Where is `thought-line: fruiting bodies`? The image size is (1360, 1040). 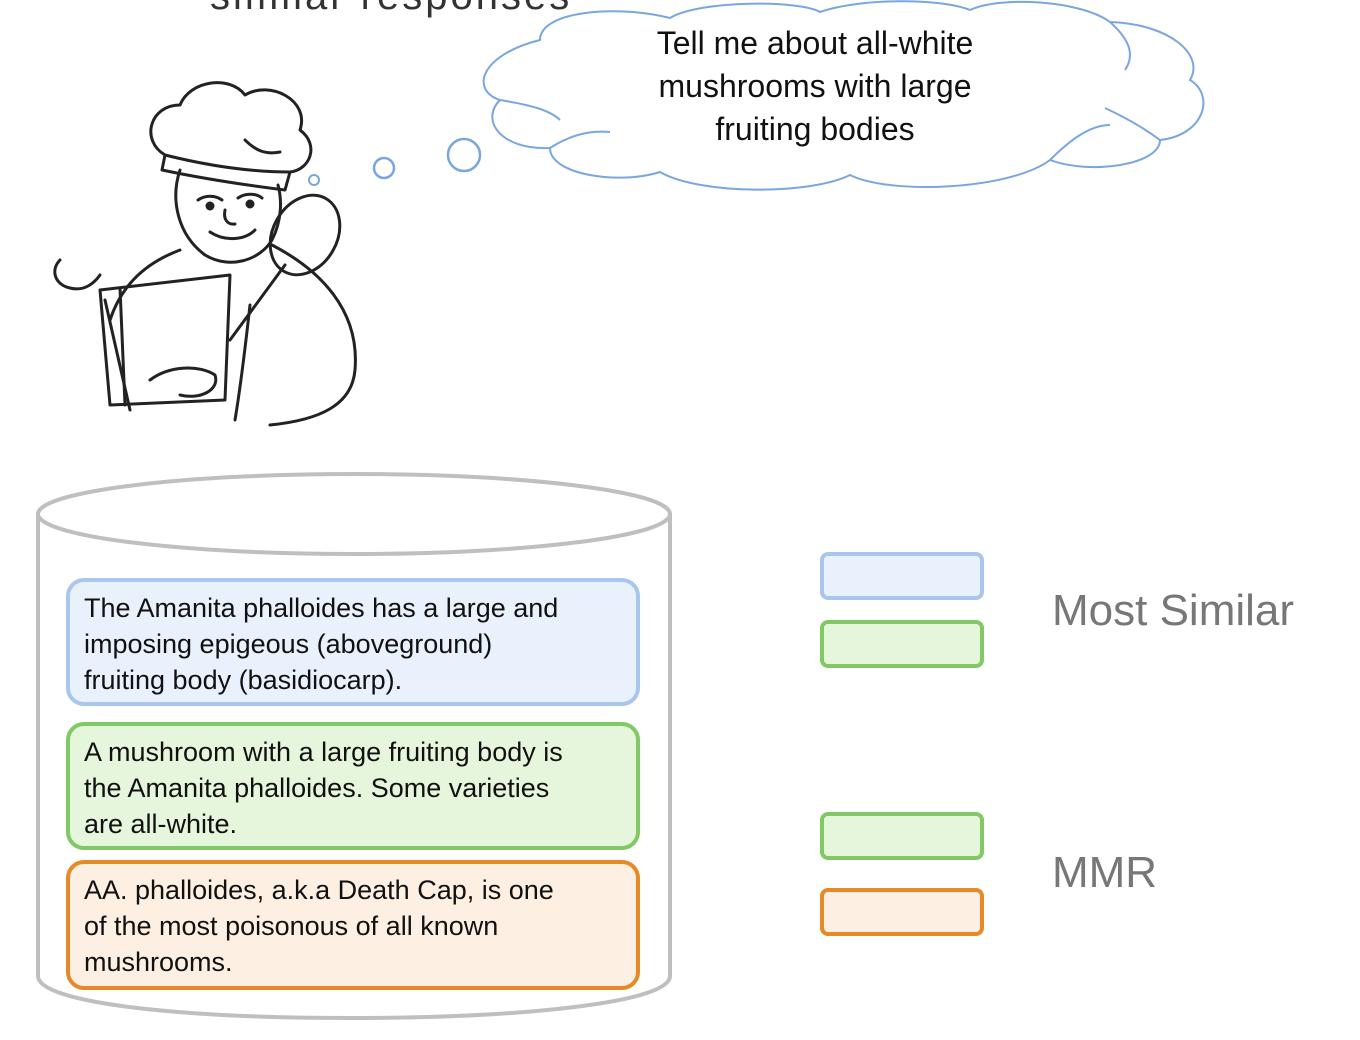
thought-line: fruiting bodies is located at coordinates (815, 129).